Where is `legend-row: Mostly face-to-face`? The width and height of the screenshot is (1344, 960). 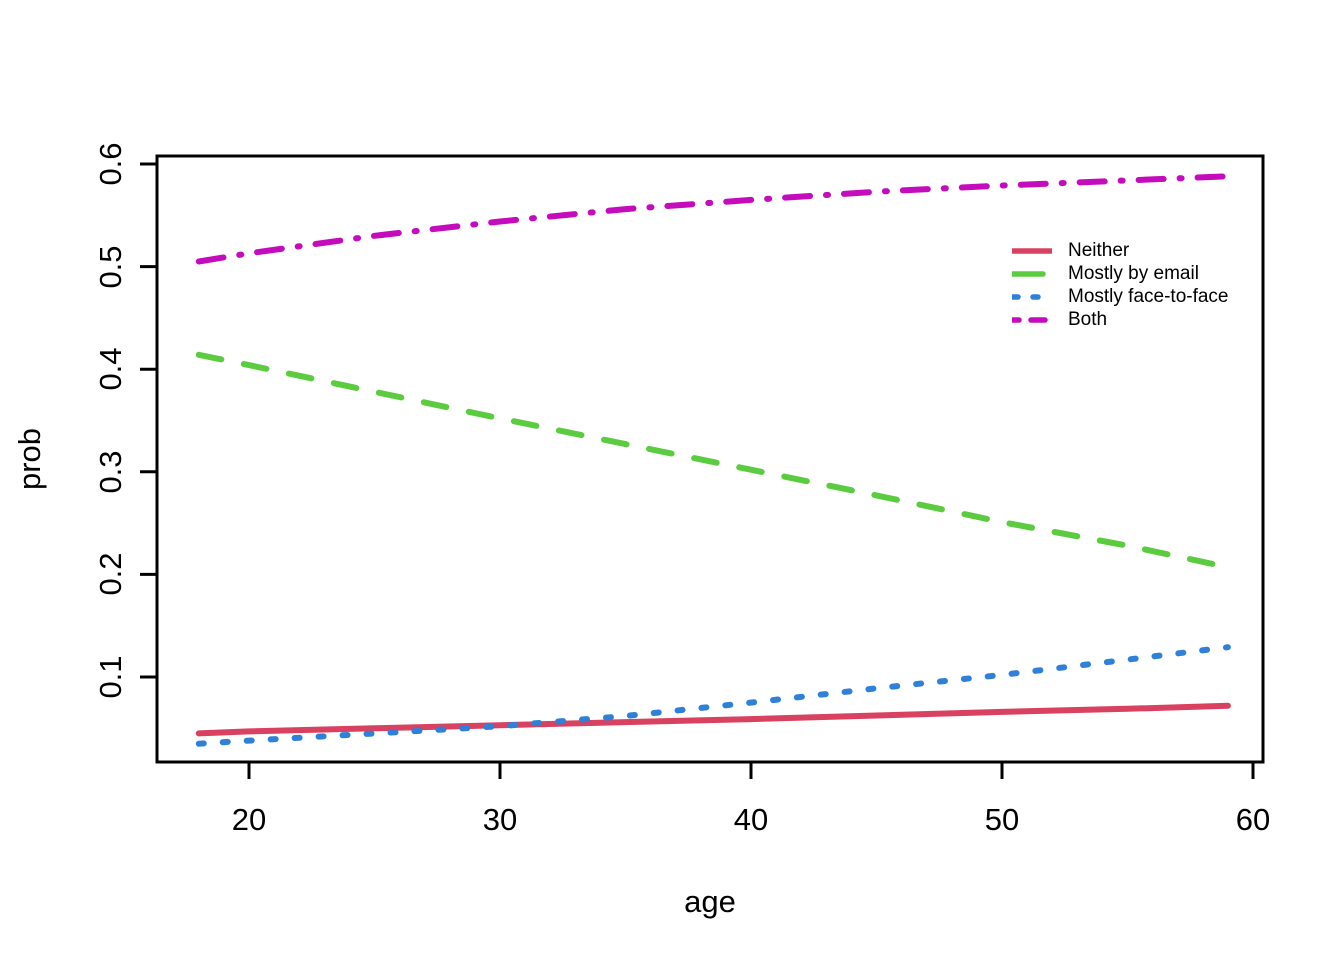
legend-row: Mostly face-to-face is located at coordinates (1120, 296).